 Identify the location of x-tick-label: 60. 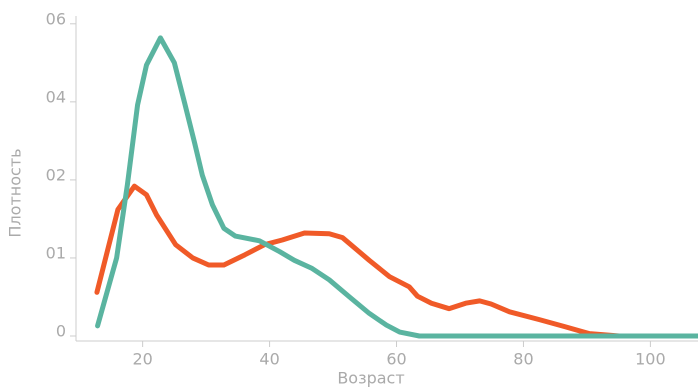
(396, 359).